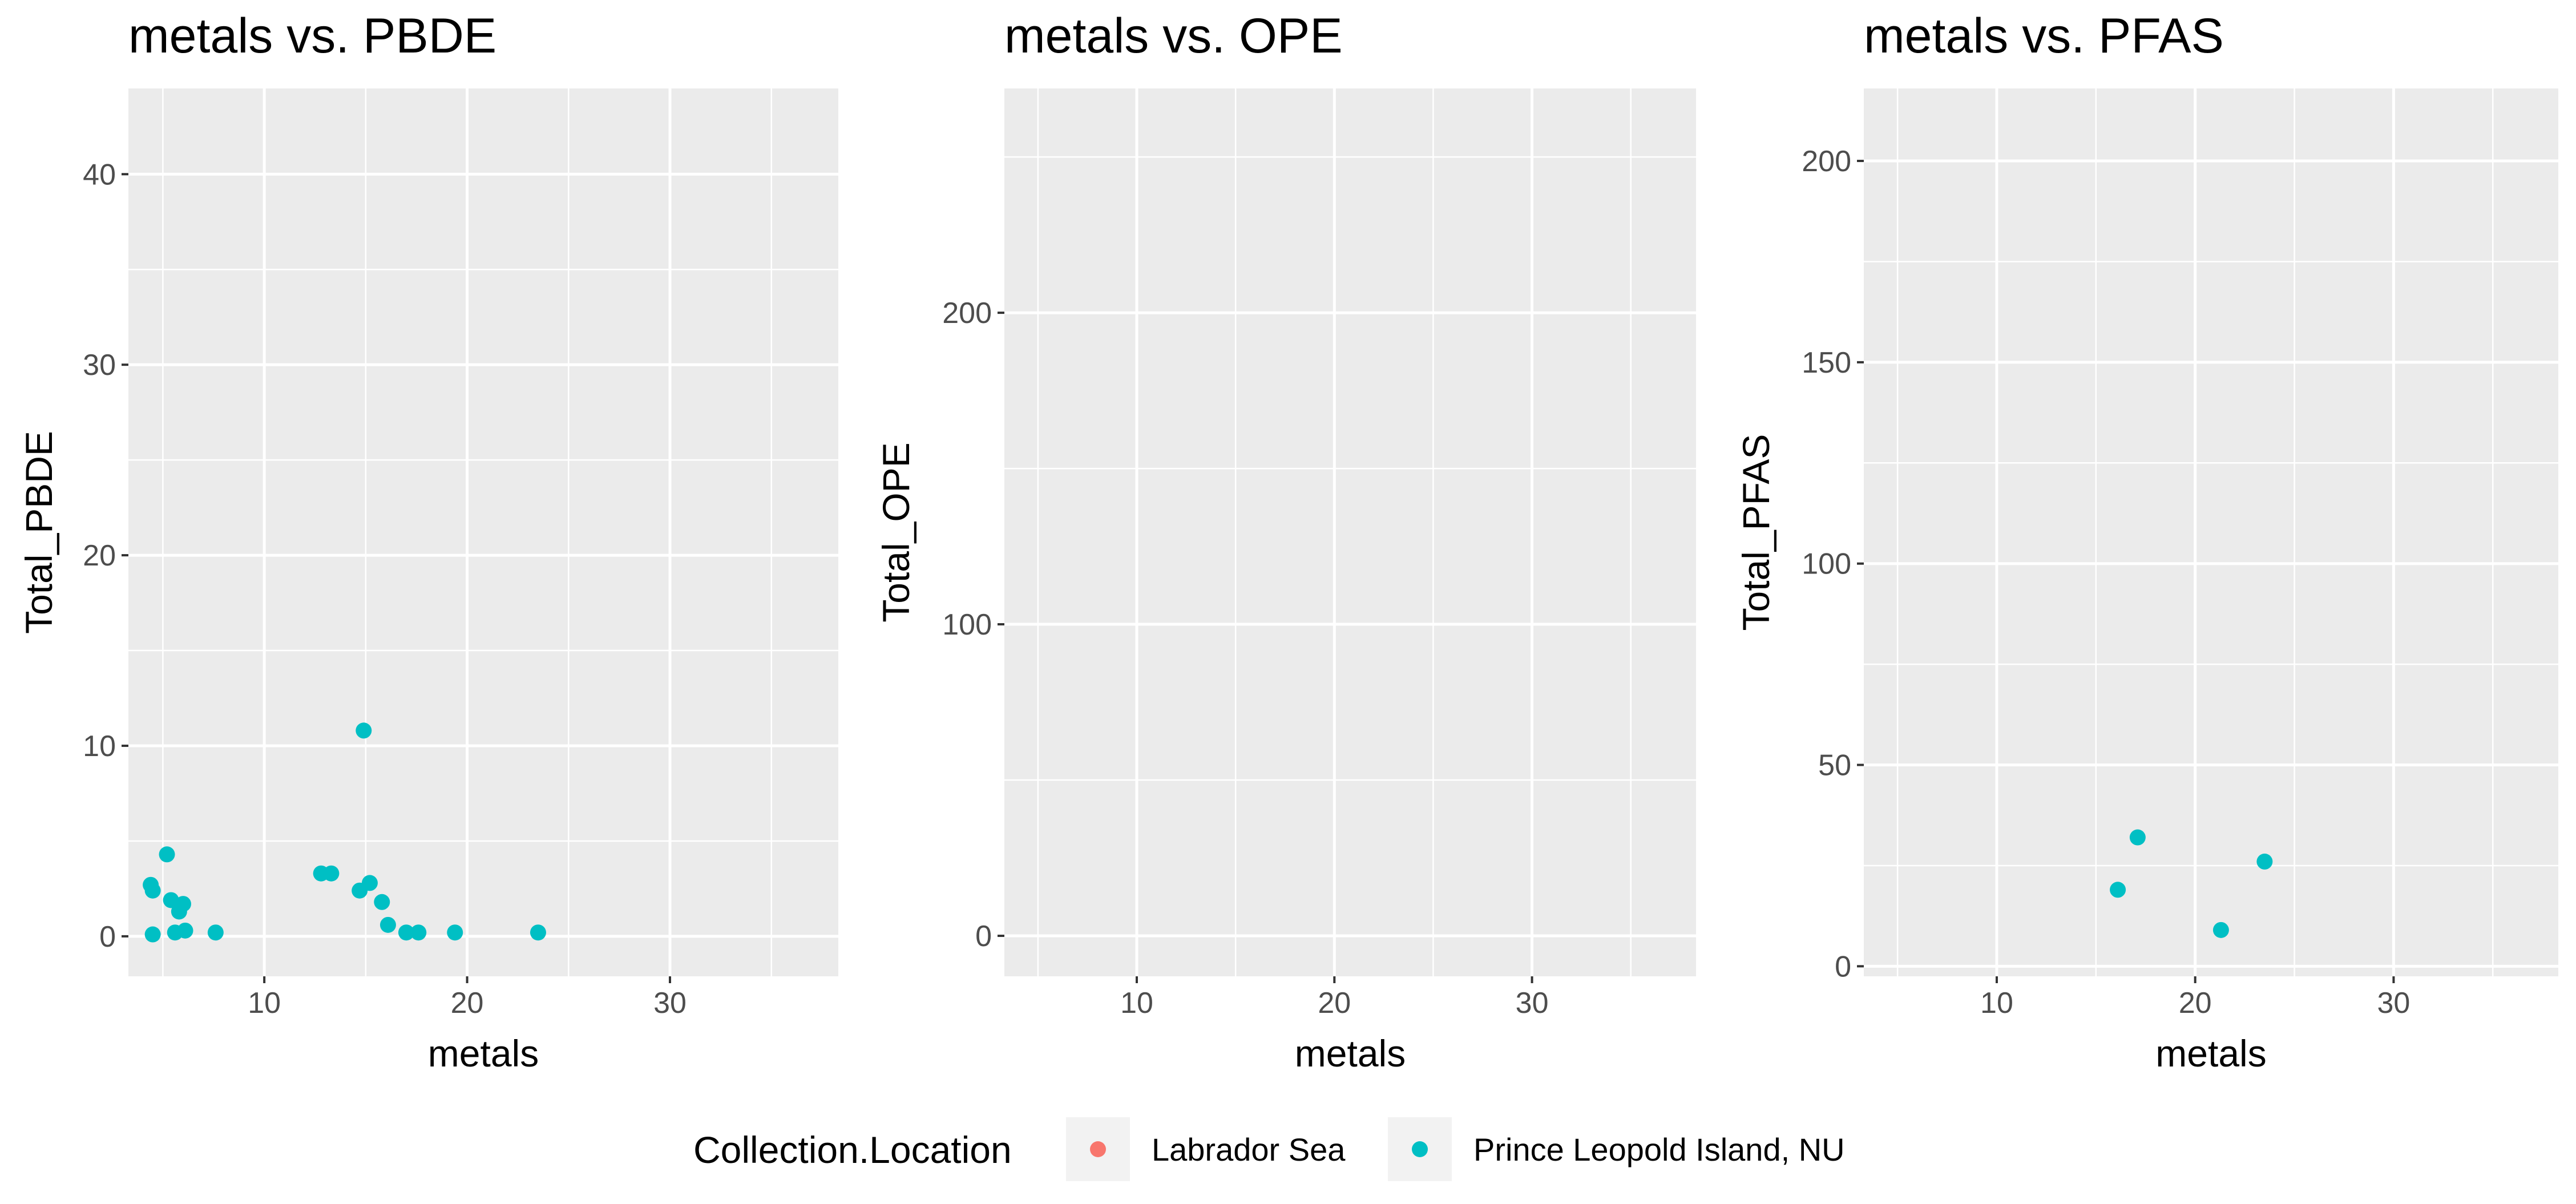  Describe the element at coordinates (99, 366) in the screenshot. I see `y-tick-label: 30` at that location.